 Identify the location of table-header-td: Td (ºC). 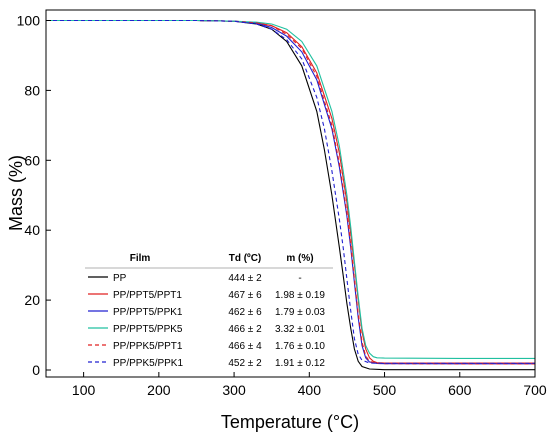
(245, 258).